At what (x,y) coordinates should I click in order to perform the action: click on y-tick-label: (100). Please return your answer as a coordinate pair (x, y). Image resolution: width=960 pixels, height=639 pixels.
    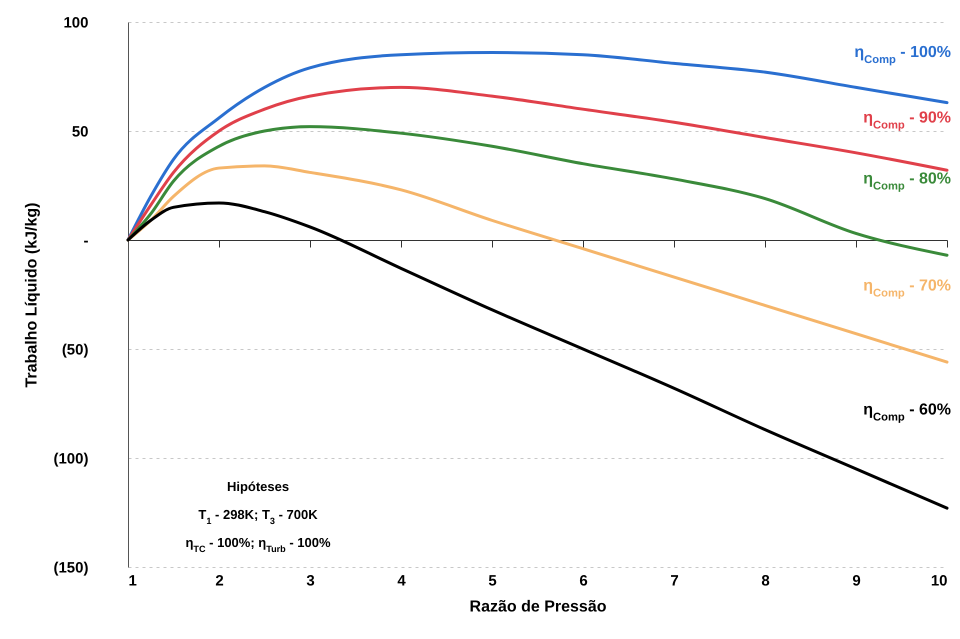
    Looking at the image, I should click on (70, 459).